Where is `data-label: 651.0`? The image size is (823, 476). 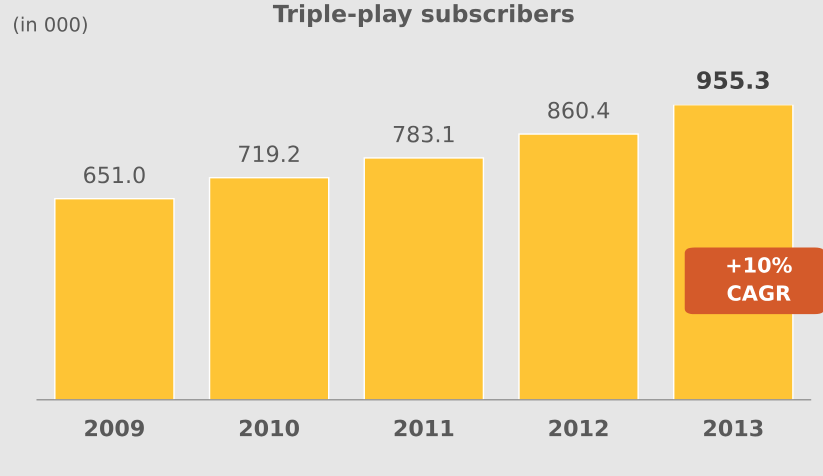
data-label: 651.0 is located at coordinates (114, 175).